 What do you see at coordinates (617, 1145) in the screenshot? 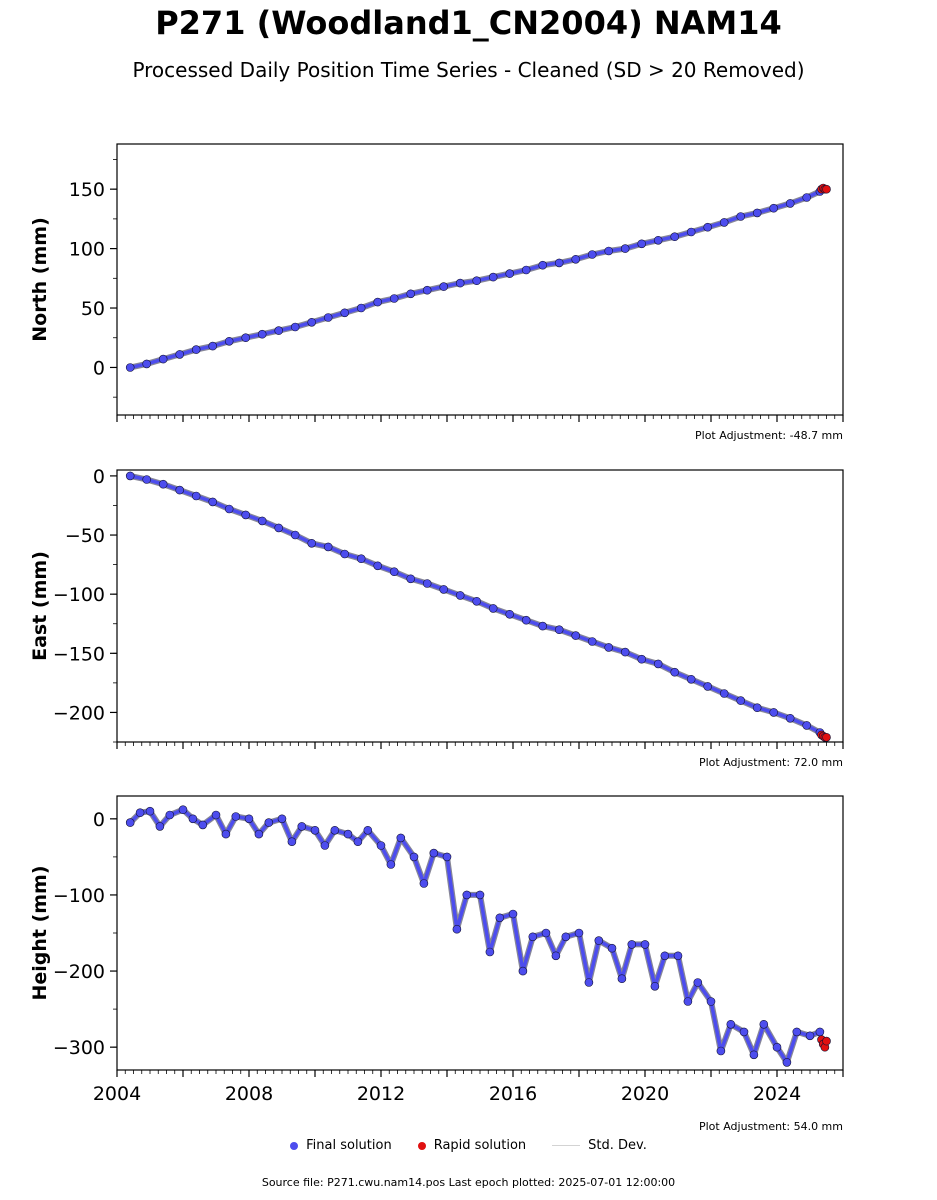
I see `legend-std-label: Std. Dev.` at bounding box center [617, 1145].